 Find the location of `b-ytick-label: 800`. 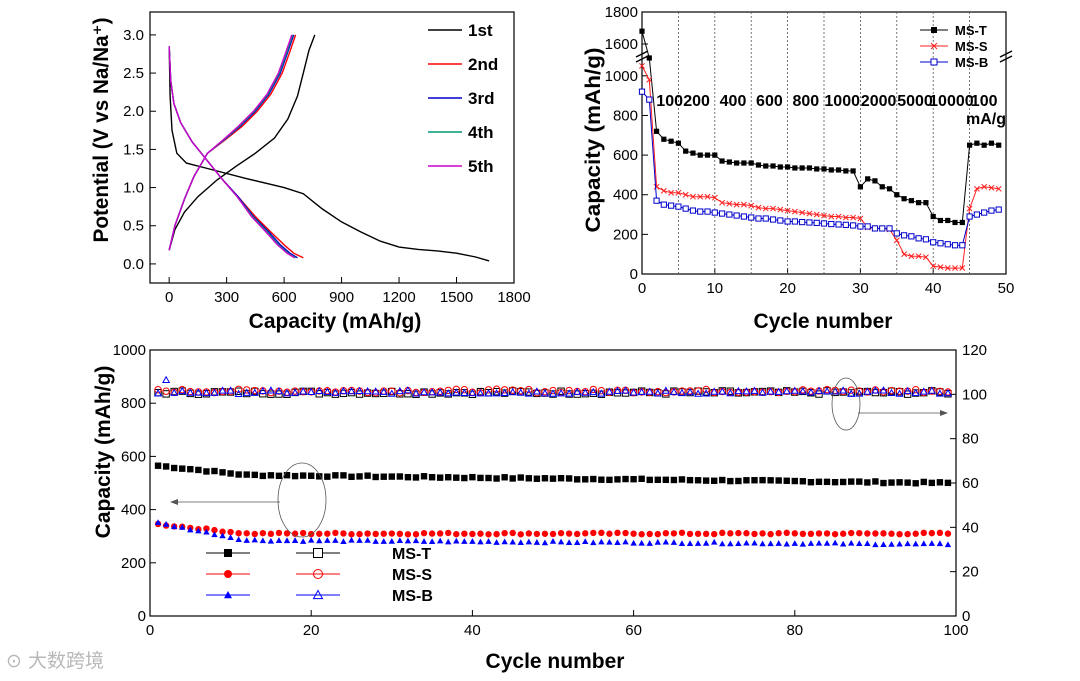

b-ytick-label: 800 is located at coordinates (625, 115).